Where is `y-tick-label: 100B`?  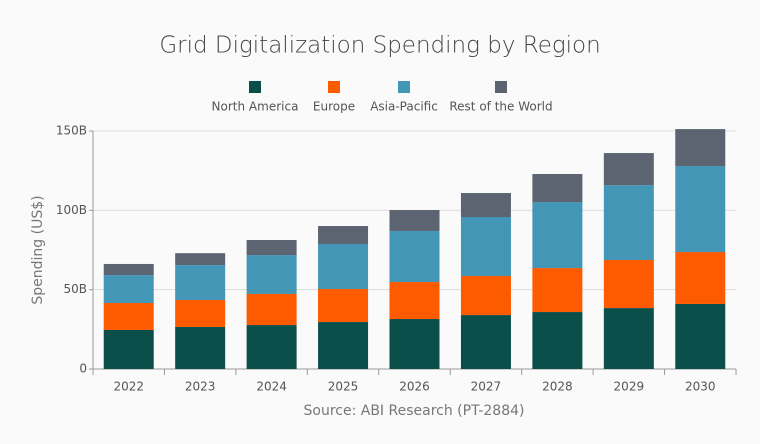 y-tick-label: 100B is located at coordinates (71, 210).